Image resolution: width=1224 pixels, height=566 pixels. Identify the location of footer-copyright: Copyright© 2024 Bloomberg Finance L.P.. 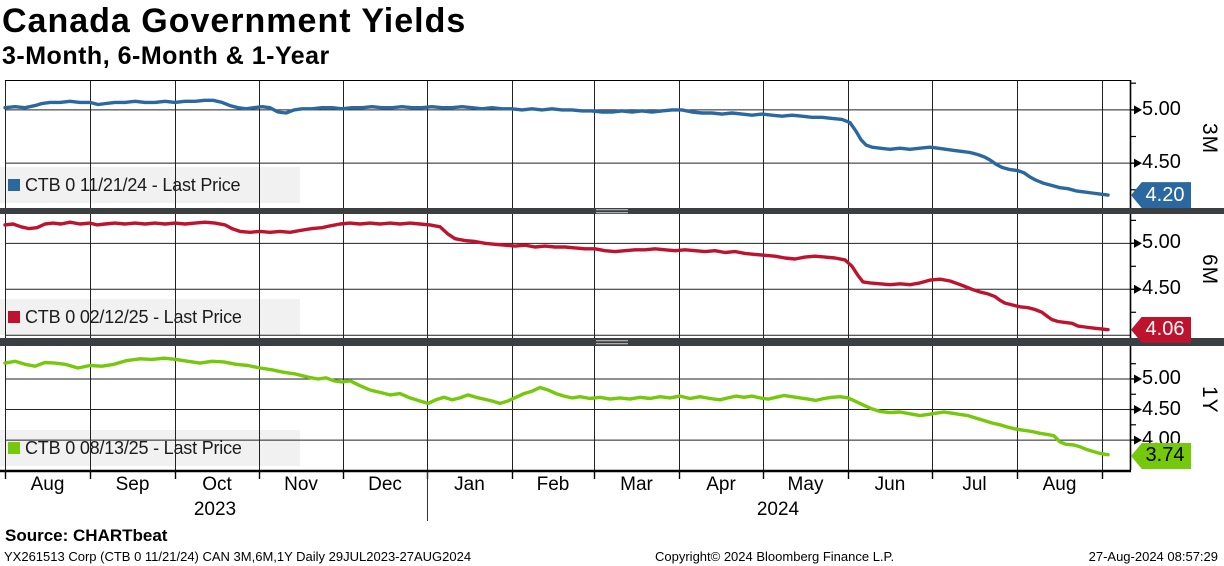
(775, 556).